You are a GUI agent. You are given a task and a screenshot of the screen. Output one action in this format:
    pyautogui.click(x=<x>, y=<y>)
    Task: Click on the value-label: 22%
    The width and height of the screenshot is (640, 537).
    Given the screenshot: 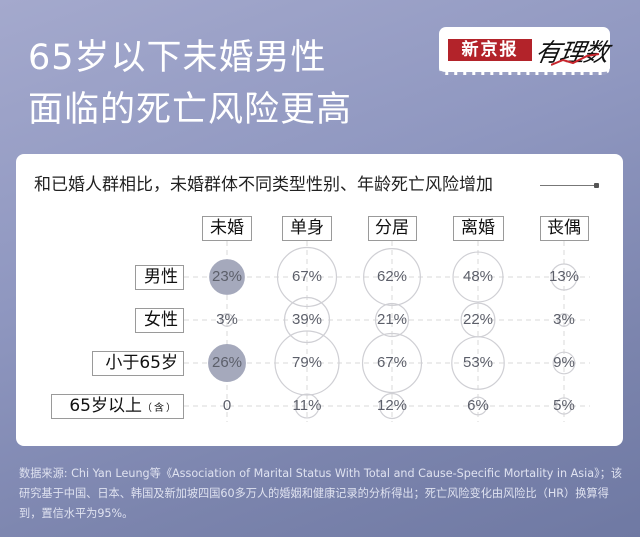 What is the action you would take?
    pyautogui.click(x=478, y=319)
    